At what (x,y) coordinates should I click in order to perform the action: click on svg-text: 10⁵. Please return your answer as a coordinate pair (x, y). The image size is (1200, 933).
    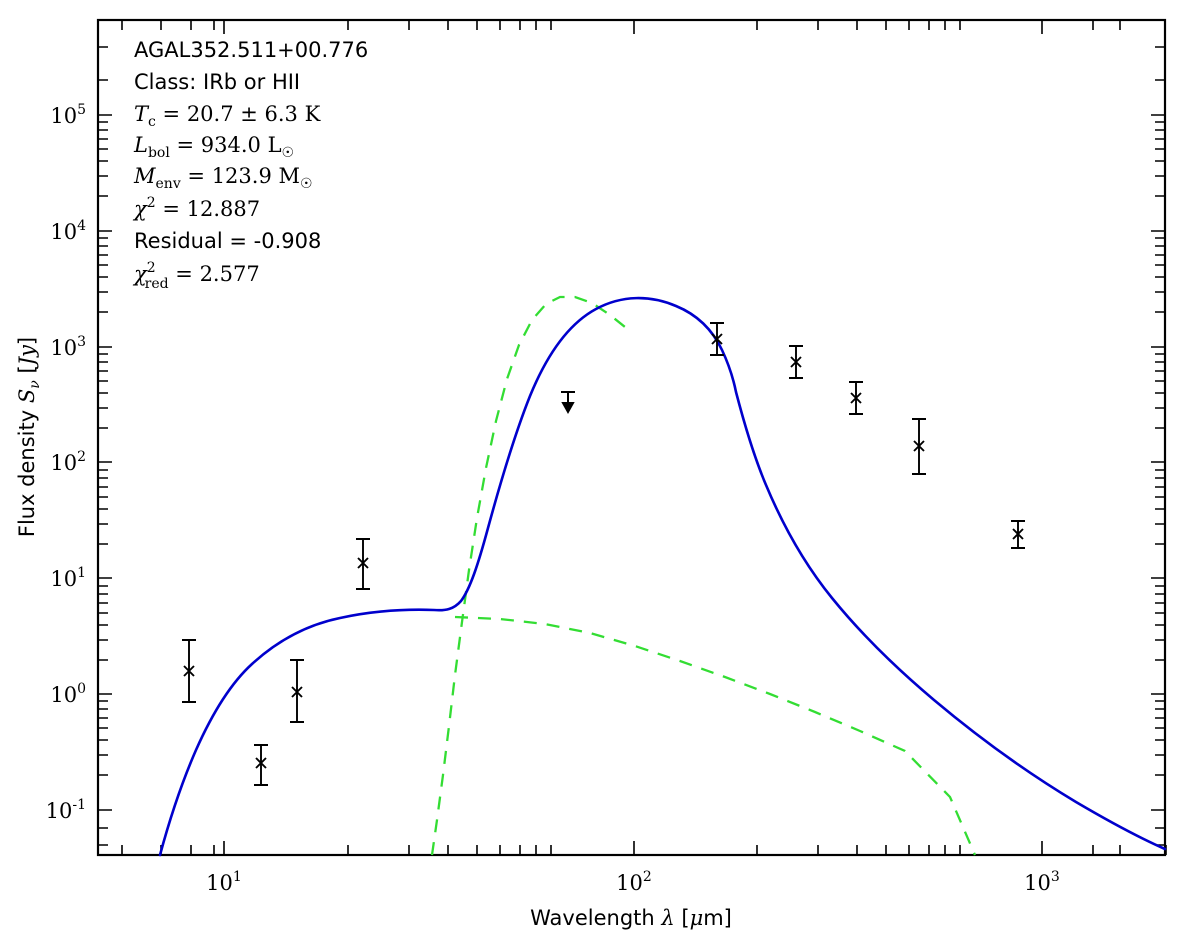
    Looking at the image, I should click on (68, 115).